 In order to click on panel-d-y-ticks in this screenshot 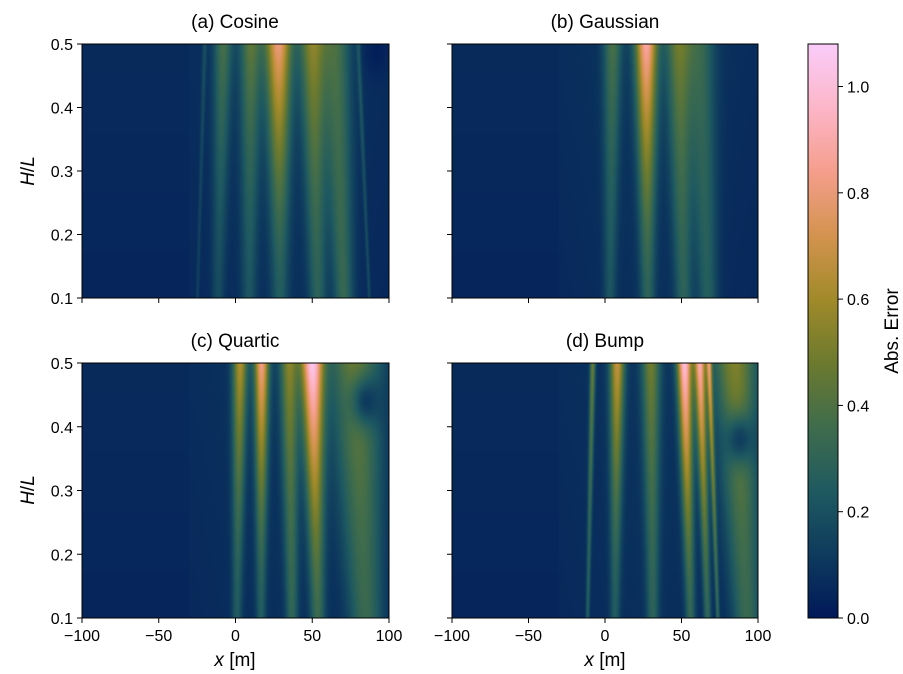, I will do `click(449, 490)`.